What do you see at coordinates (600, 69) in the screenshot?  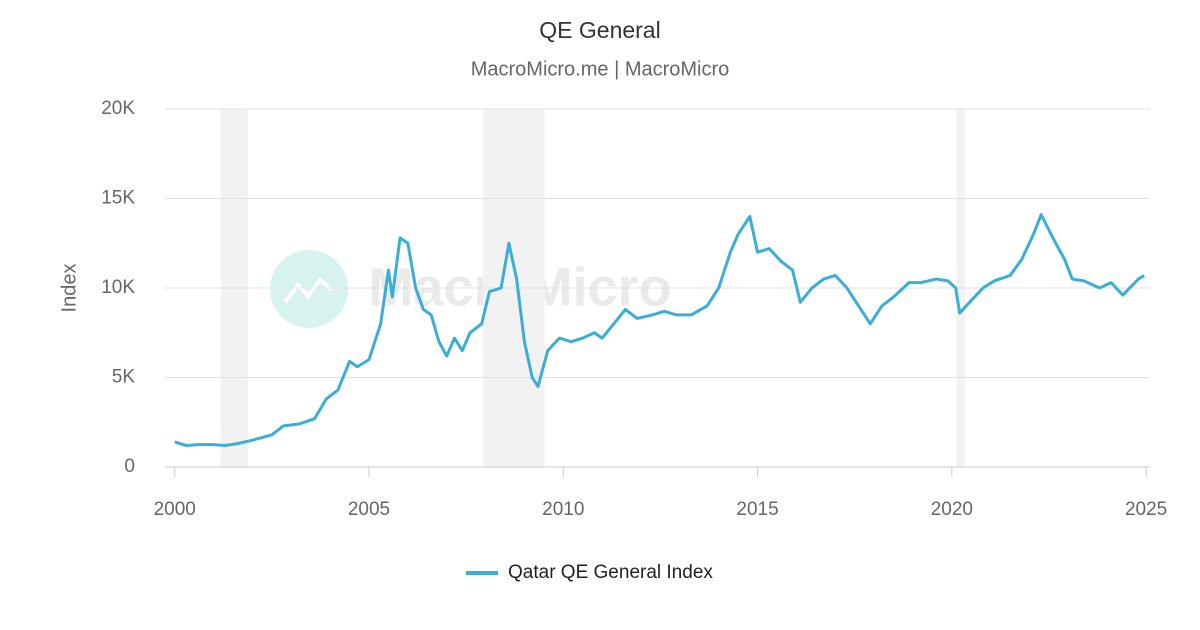 I see `chart-subtitle: MacroMicro.me | MacroMicro` at bounding box center [600, 69].